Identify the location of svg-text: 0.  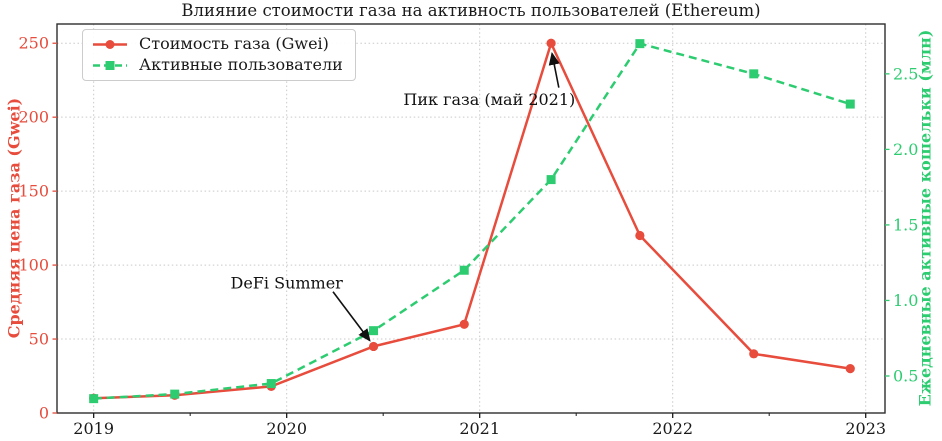
(44, 413).